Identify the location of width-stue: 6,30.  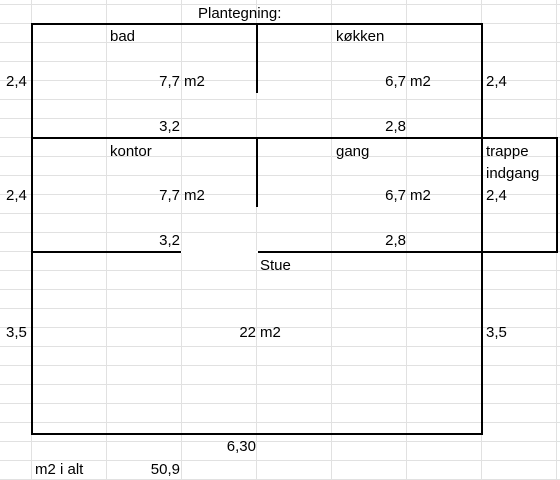
(241, 446).